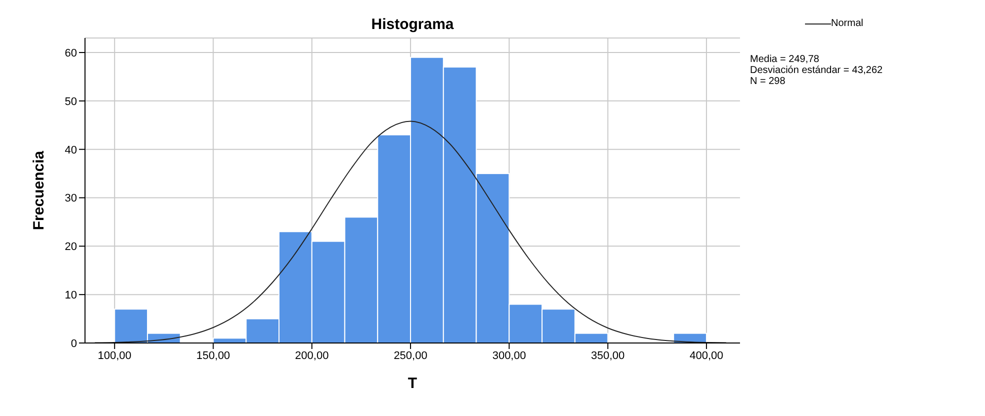 This screenshot has height=416, width=985. What do you see at coordinates (213, 356) in the screenshot?
I see `x-tick-label: 150,00` at bounding box center [213, 356].